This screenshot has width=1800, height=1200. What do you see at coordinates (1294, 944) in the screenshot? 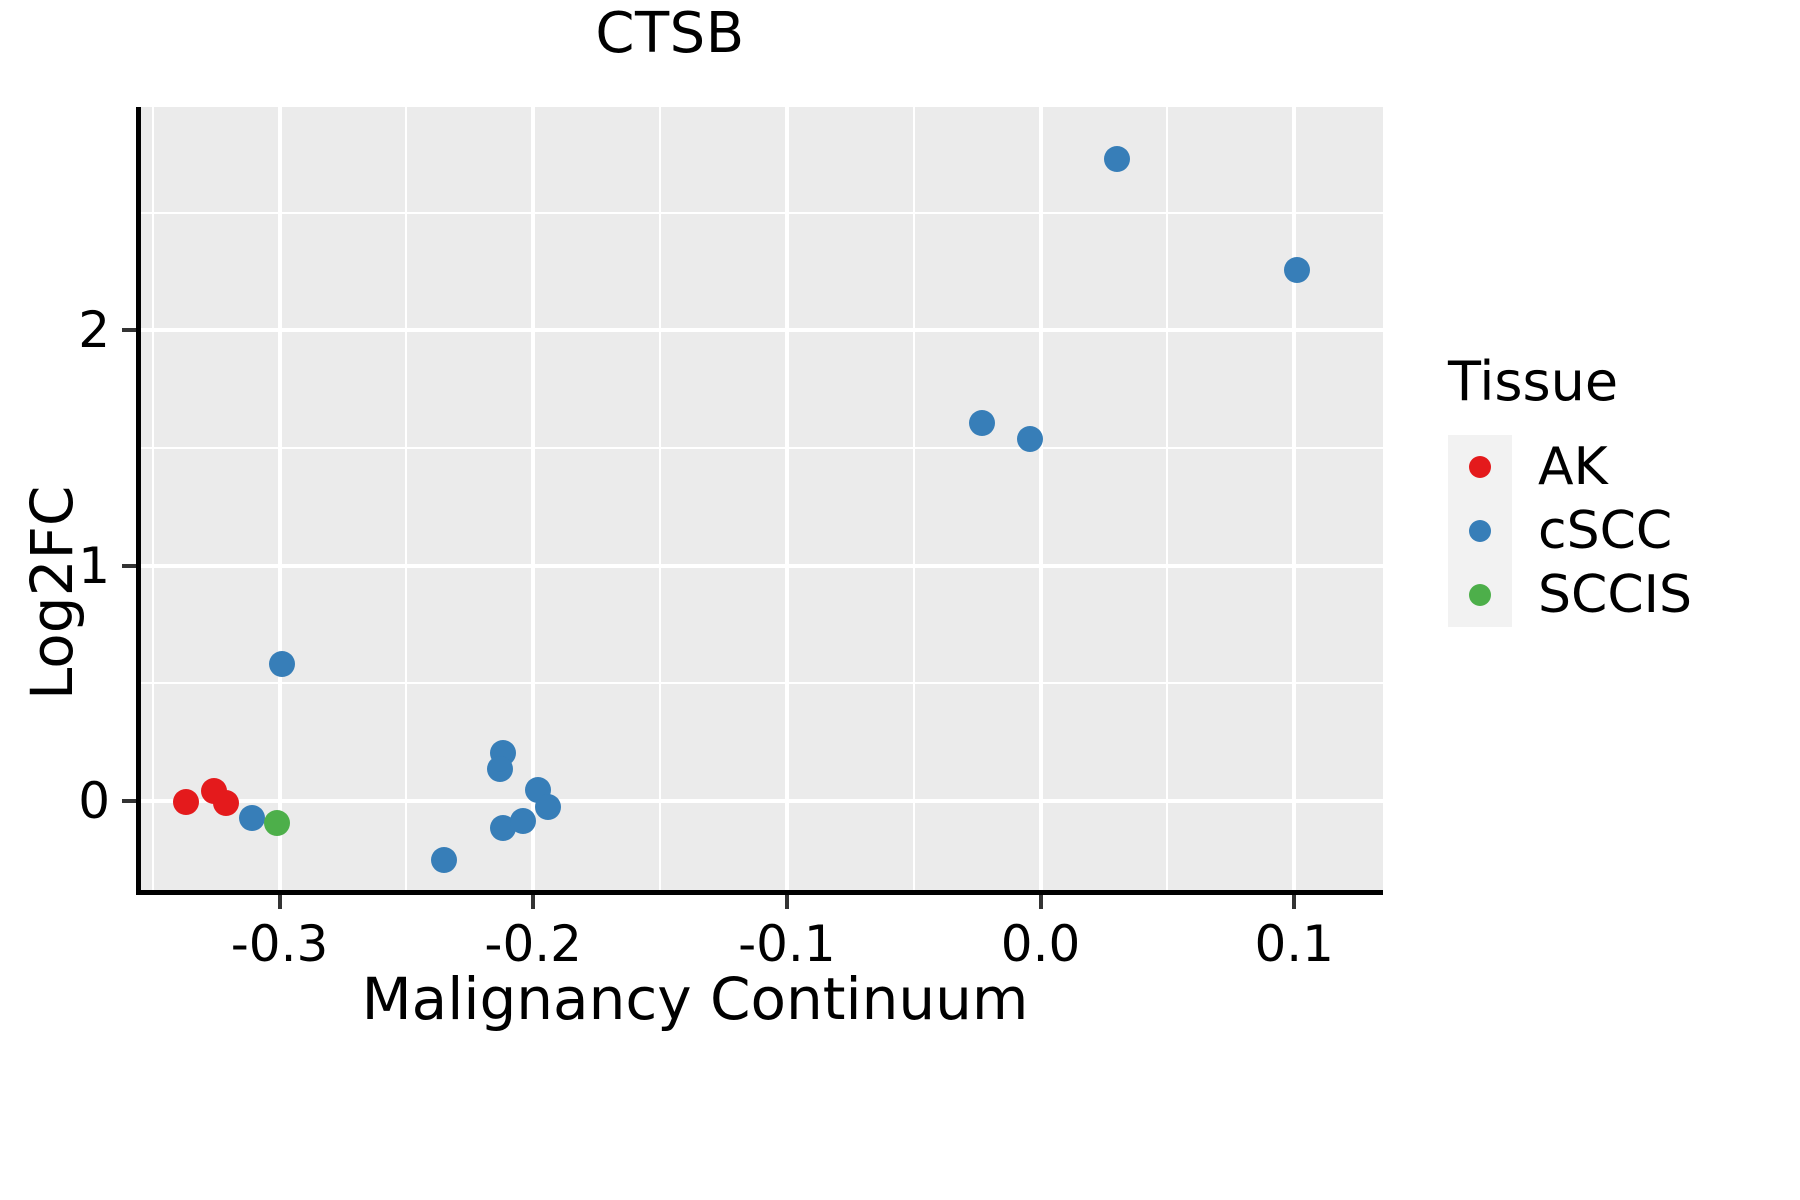
I see `x-tick-label: 0.1` at bounding box center [1294, 944].